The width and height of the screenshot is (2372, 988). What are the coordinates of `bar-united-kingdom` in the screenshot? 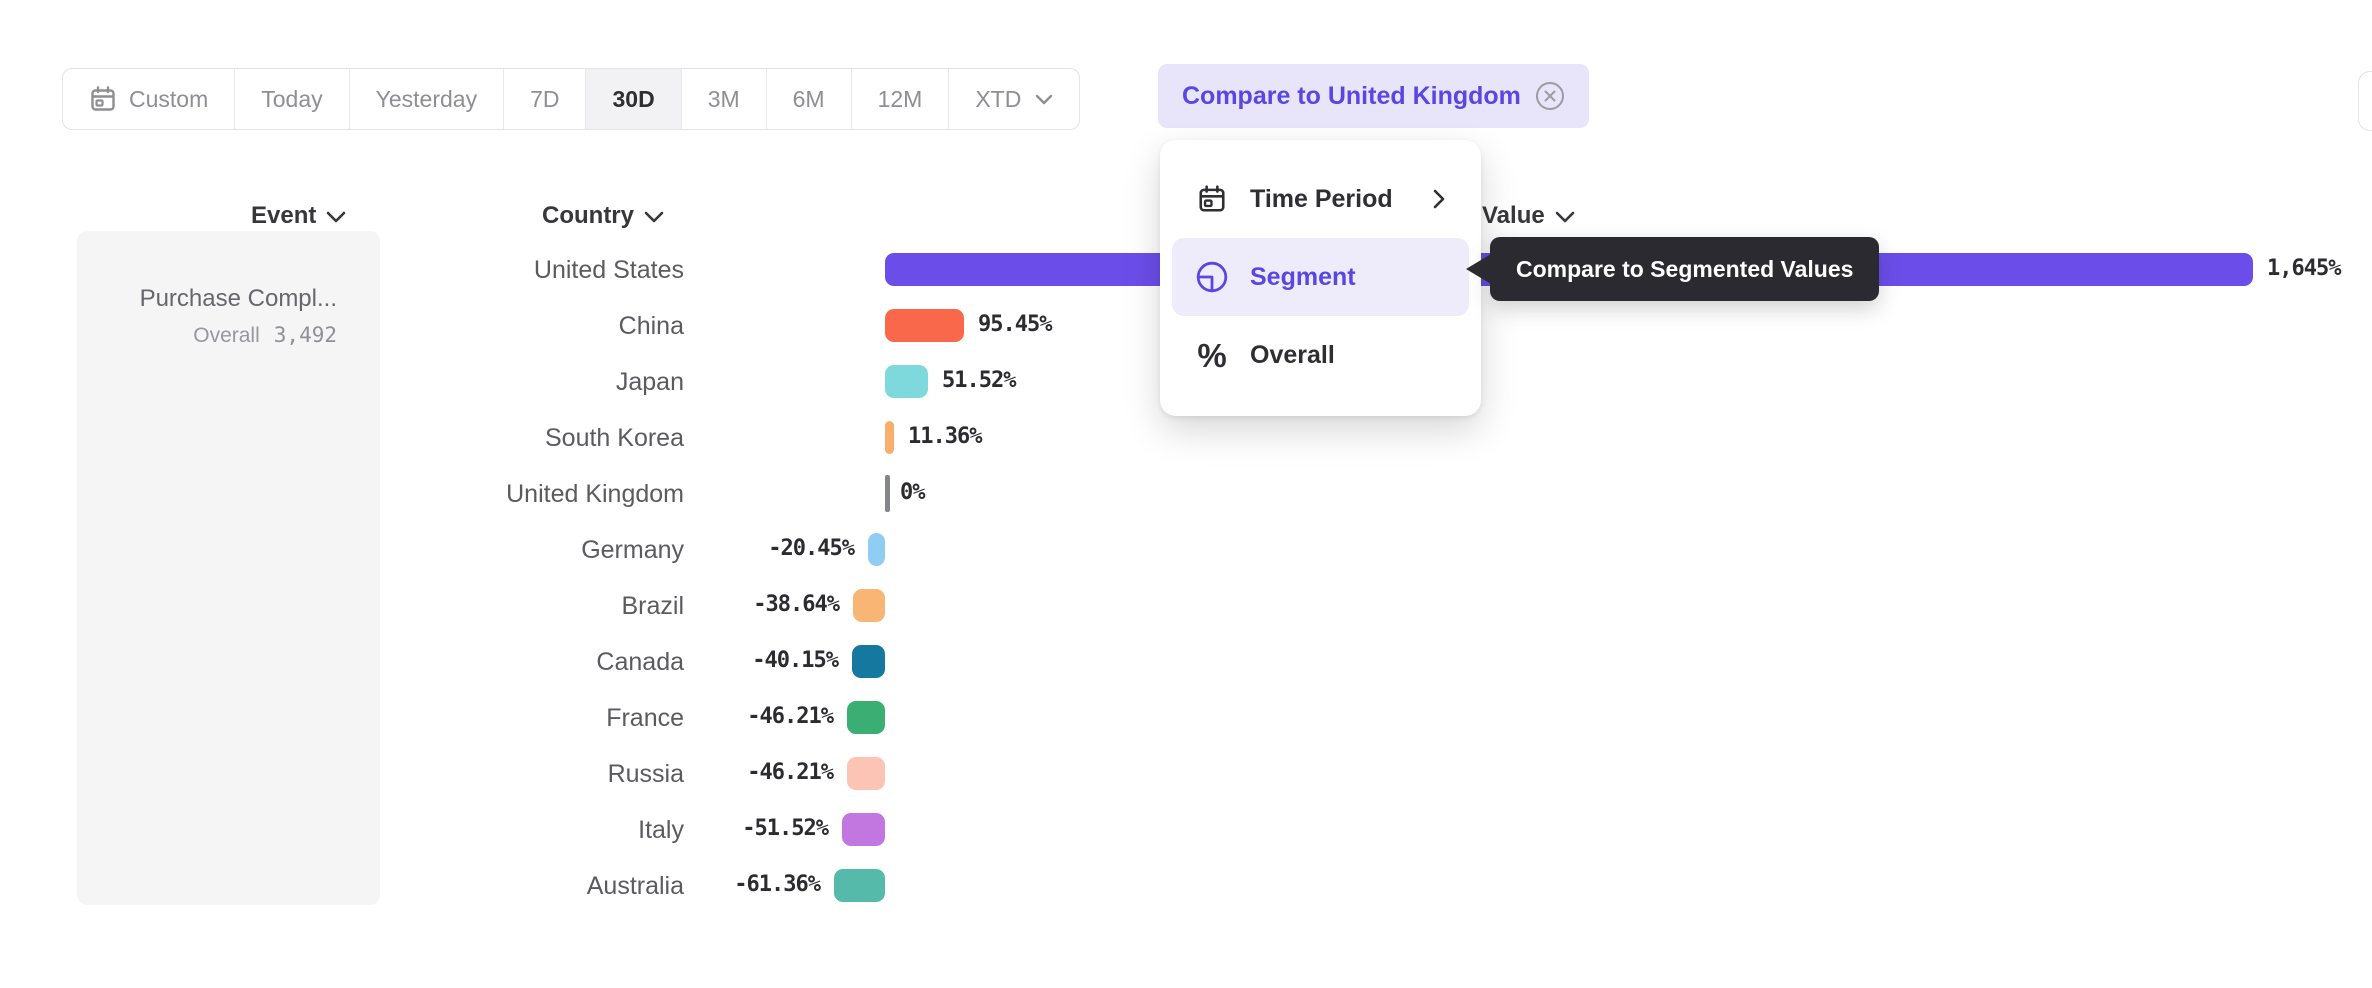 It's located at (887, 493).